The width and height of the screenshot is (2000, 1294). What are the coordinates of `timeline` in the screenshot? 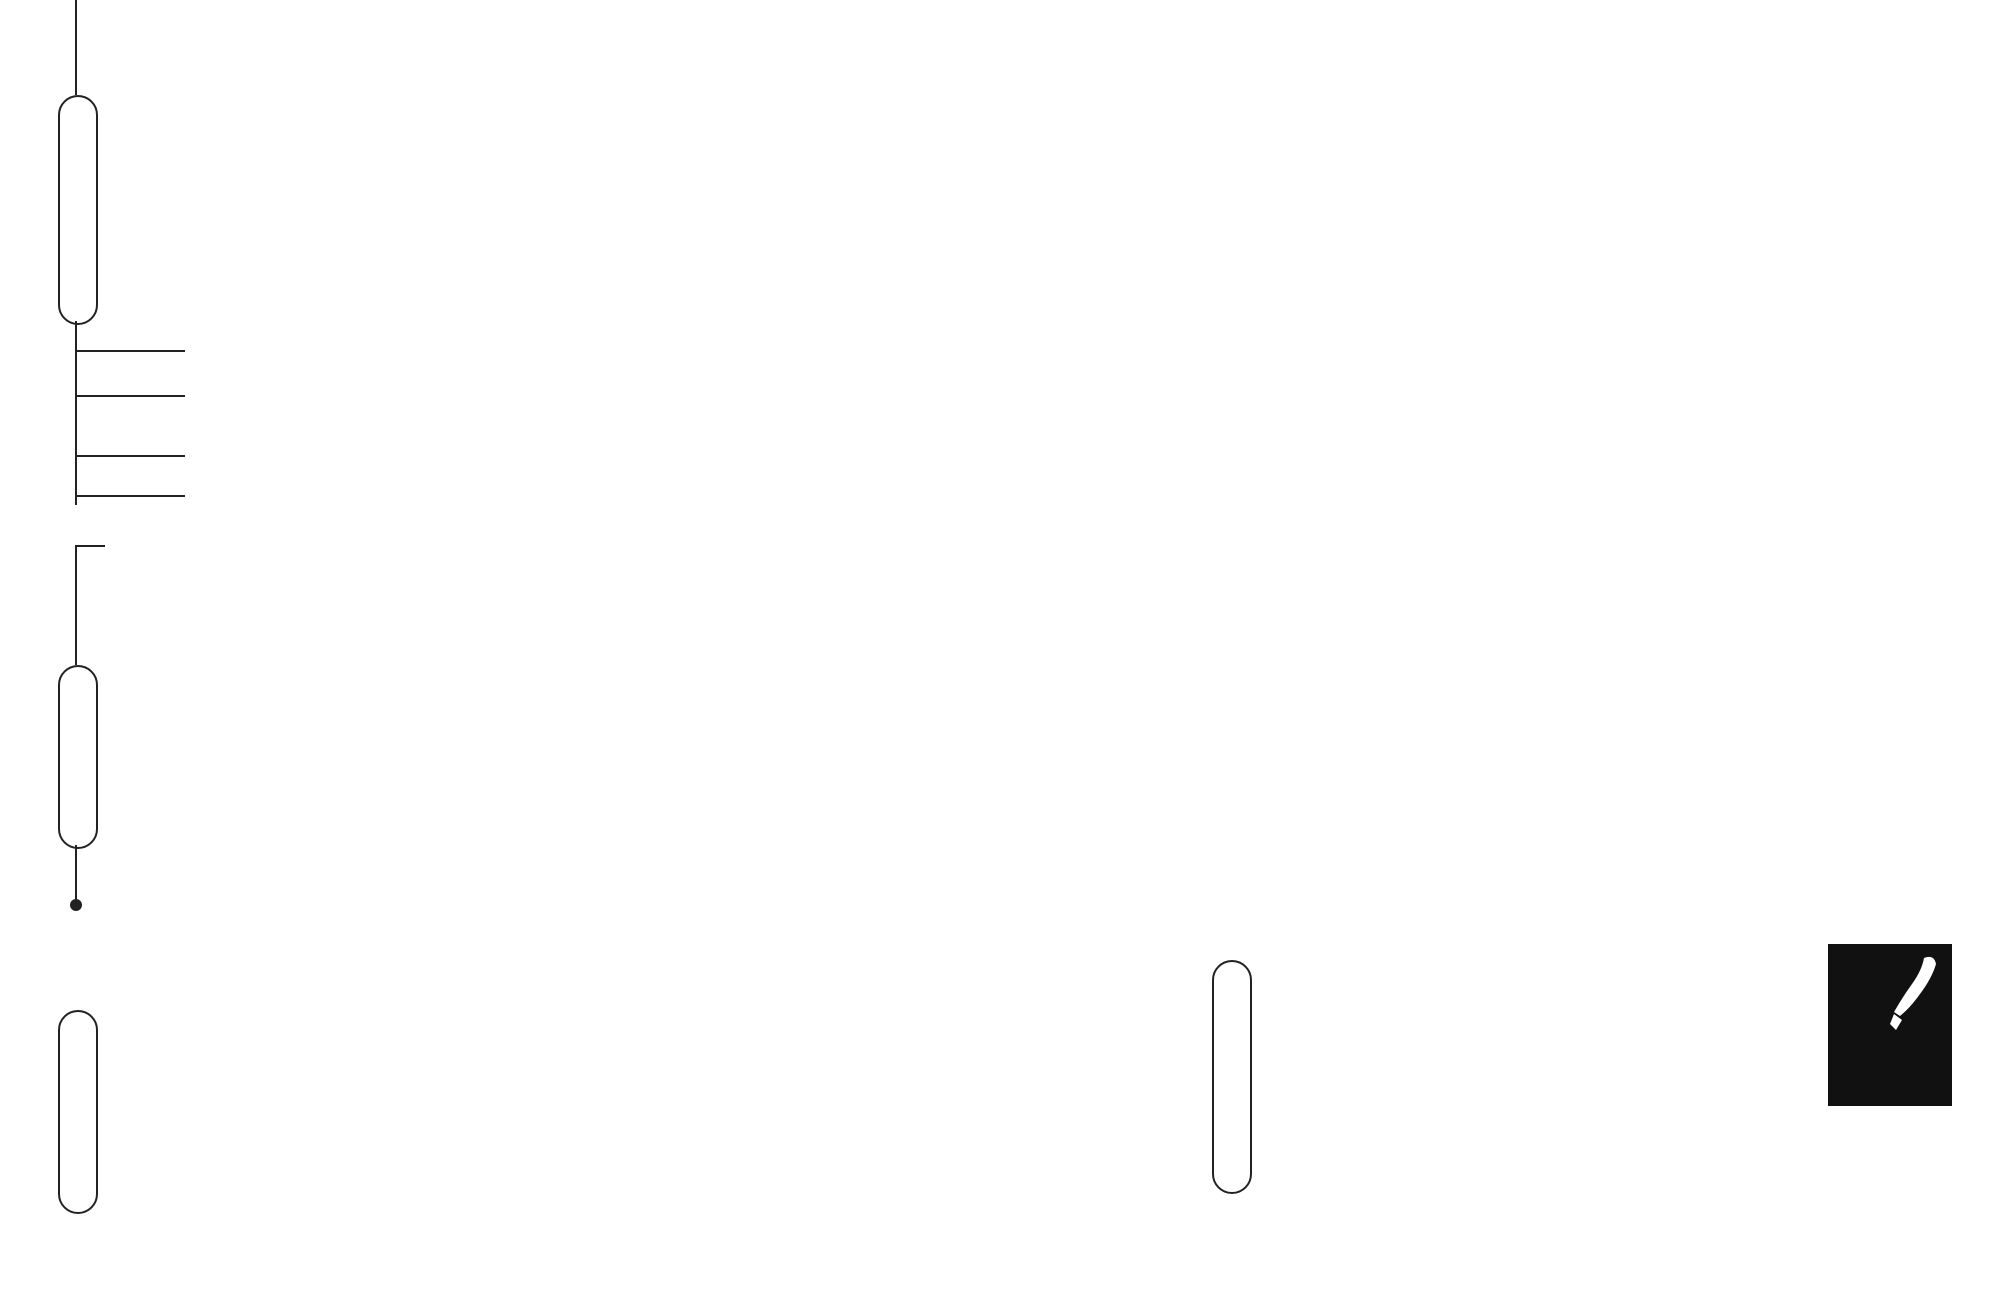 It's located at (1000, 585).